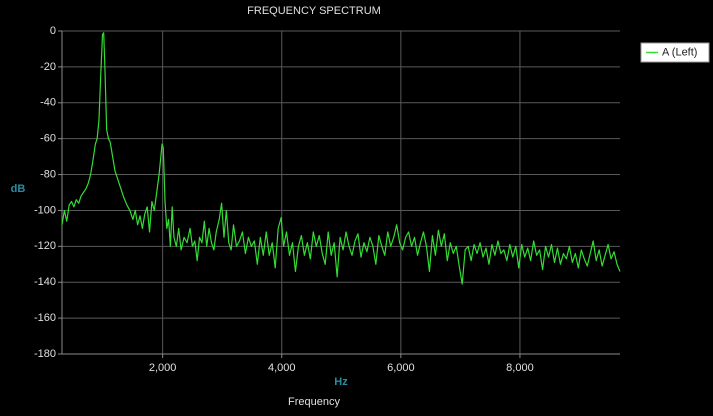 This screenshot has height=416, width=713. Describe the element at coordinates (520, 368) in the screenshot. I see `x-tick-label: 8,000` at that location.